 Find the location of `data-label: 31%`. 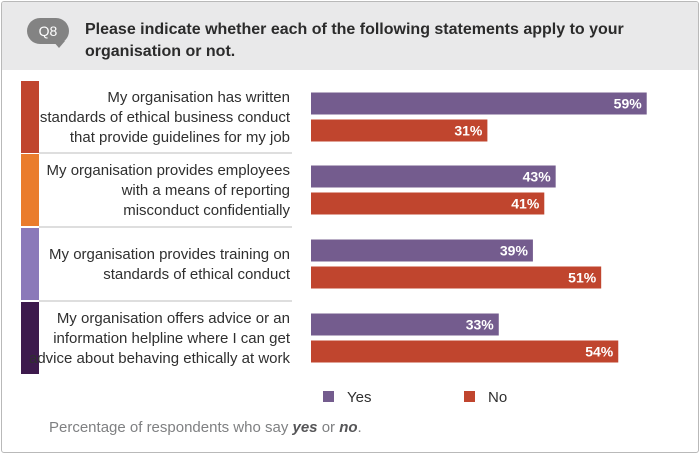

data-label: 31% is located at coordinates (468, 131).